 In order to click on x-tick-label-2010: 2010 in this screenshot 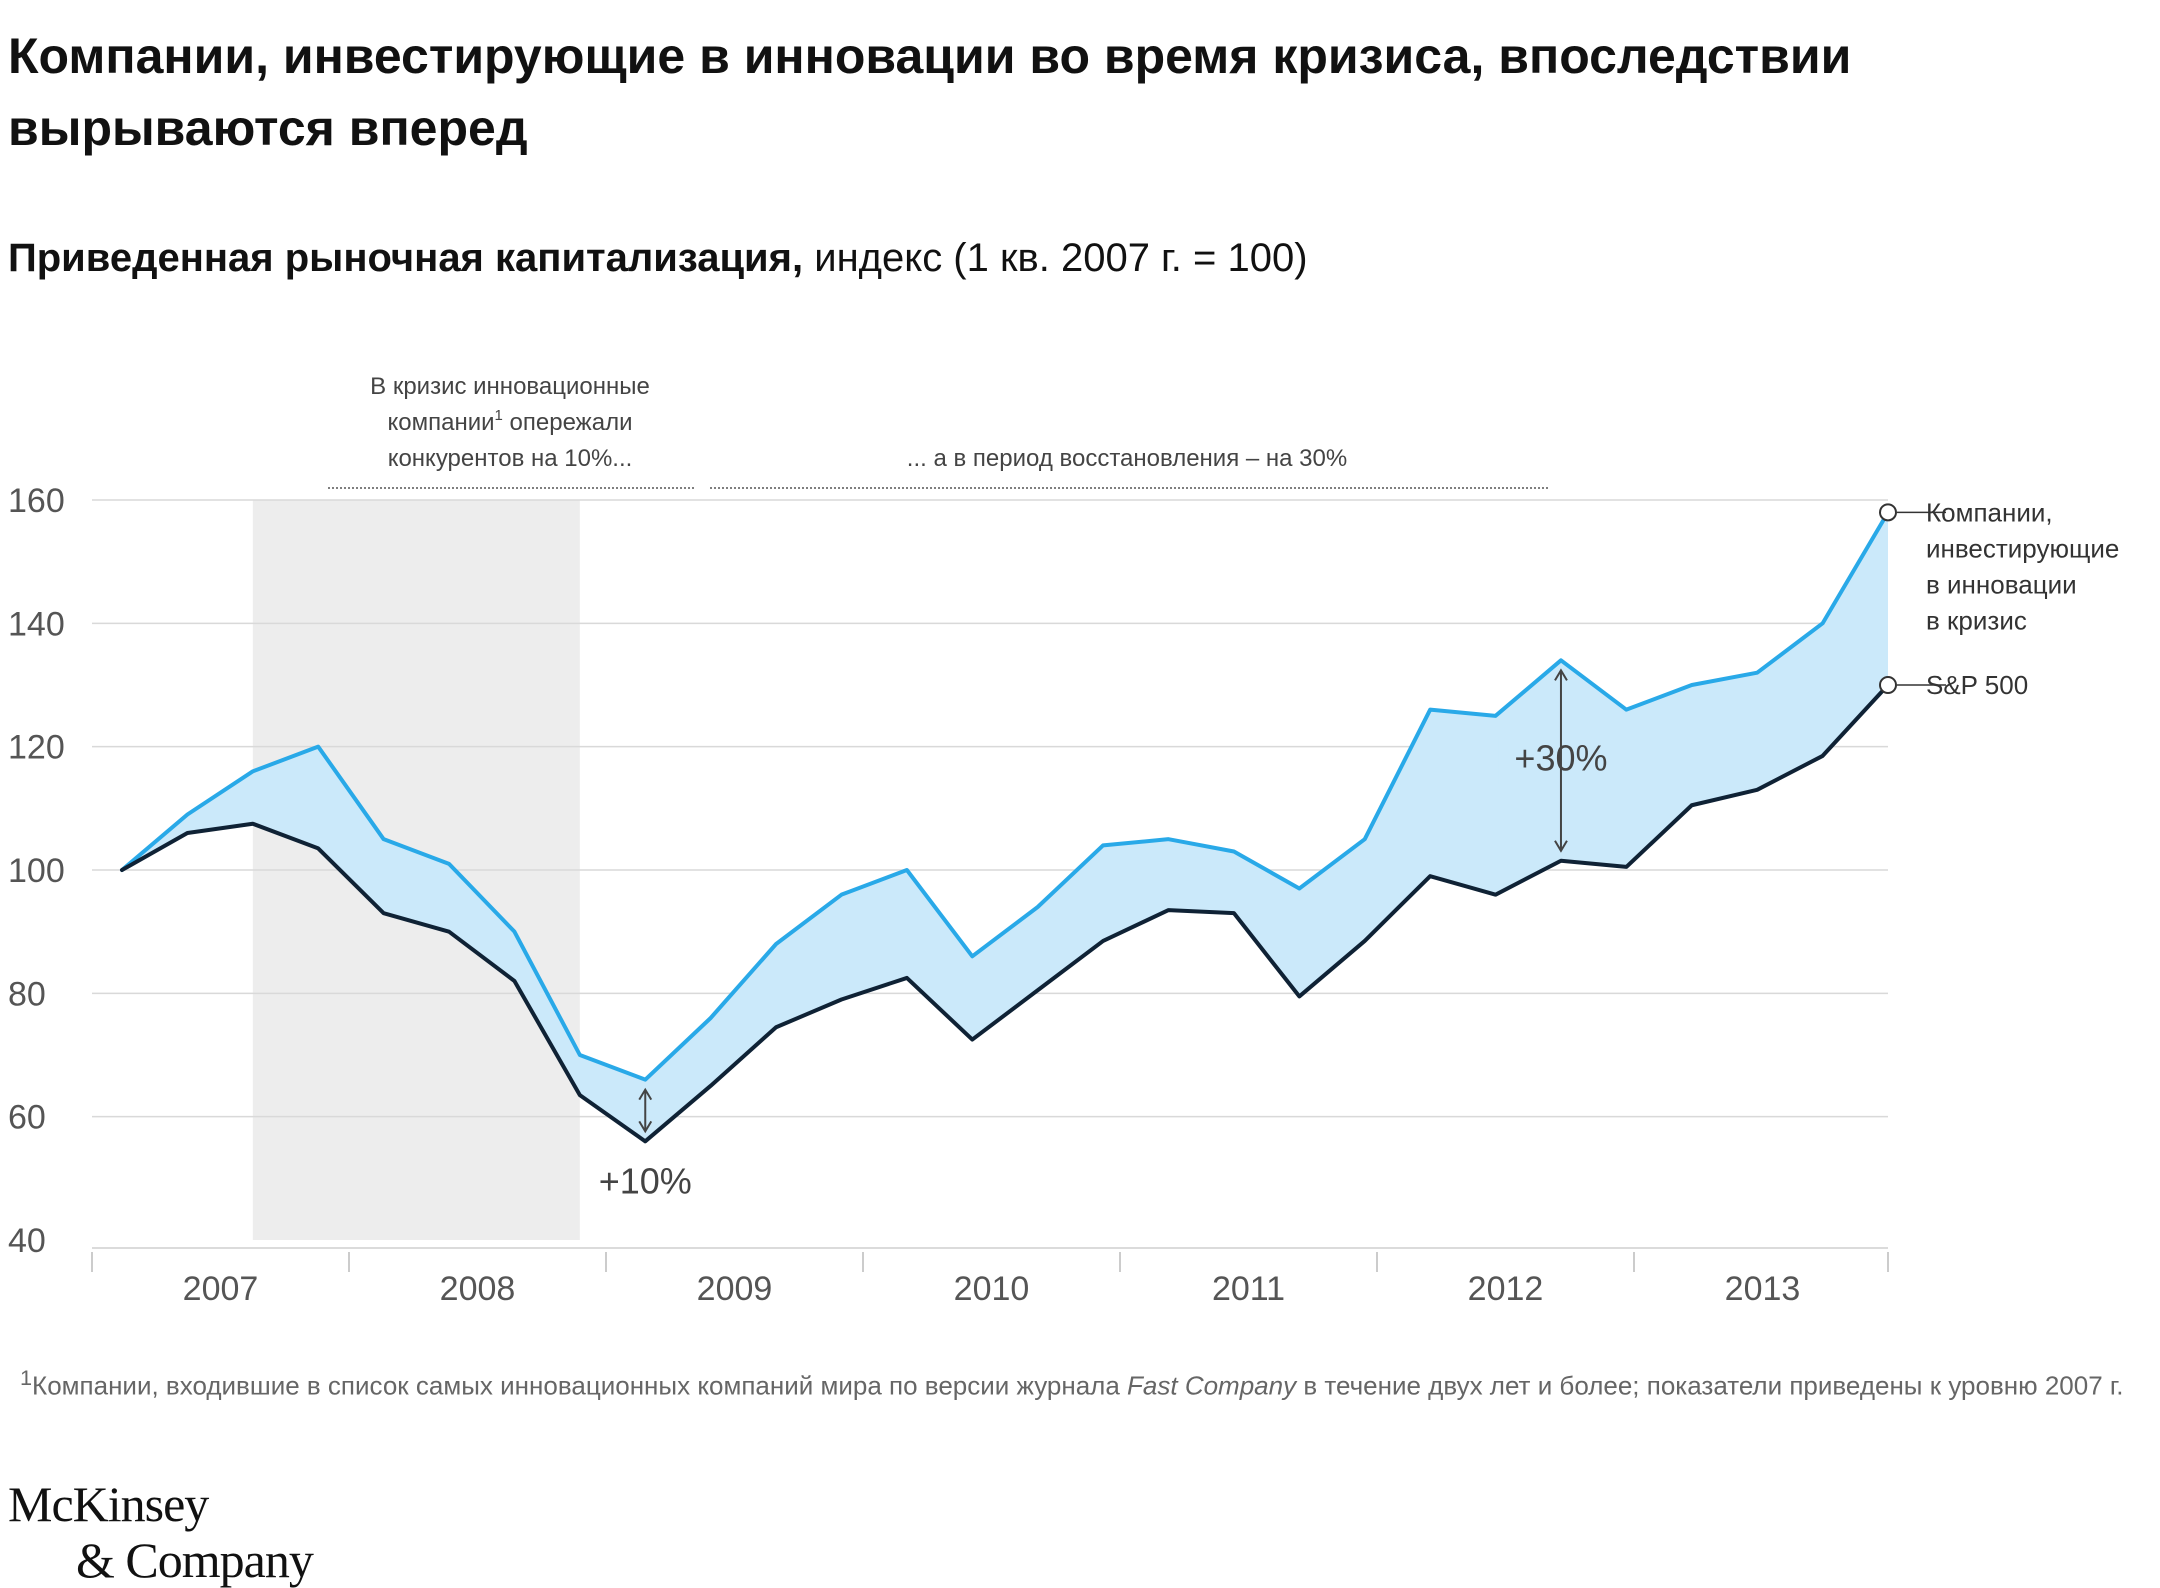, I will do `click(992, 1289)`.